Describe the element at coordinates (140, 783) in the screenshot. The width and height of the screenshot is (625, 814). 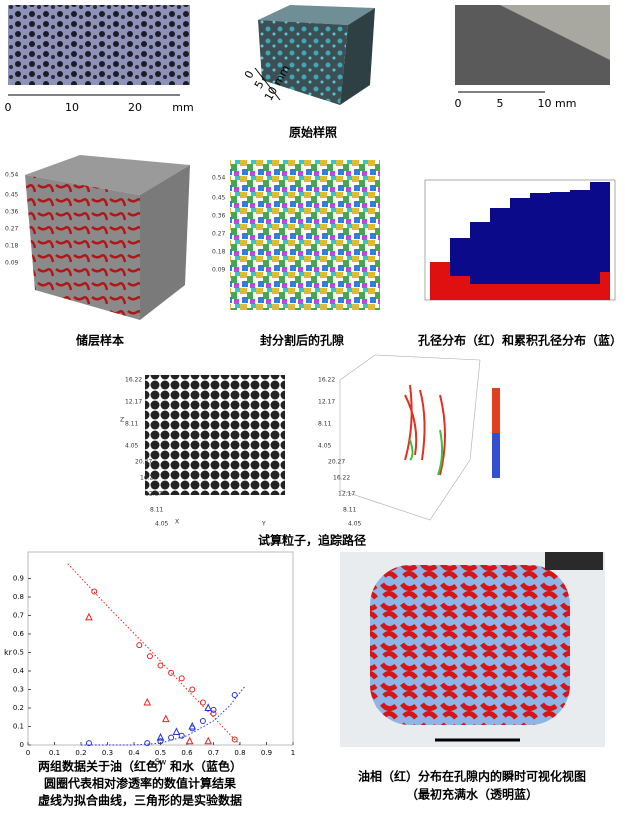
I see `caption: 圆圈代表相对渗透率的数值计算结果` at that location.